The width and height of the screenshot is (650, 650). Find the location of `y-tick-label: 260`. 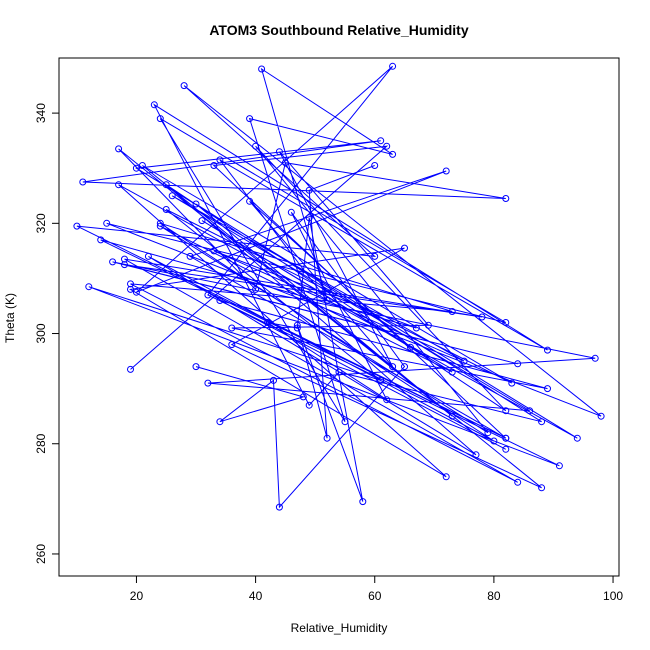

y-tick-label: 260 is located at coordinates (41, 554).